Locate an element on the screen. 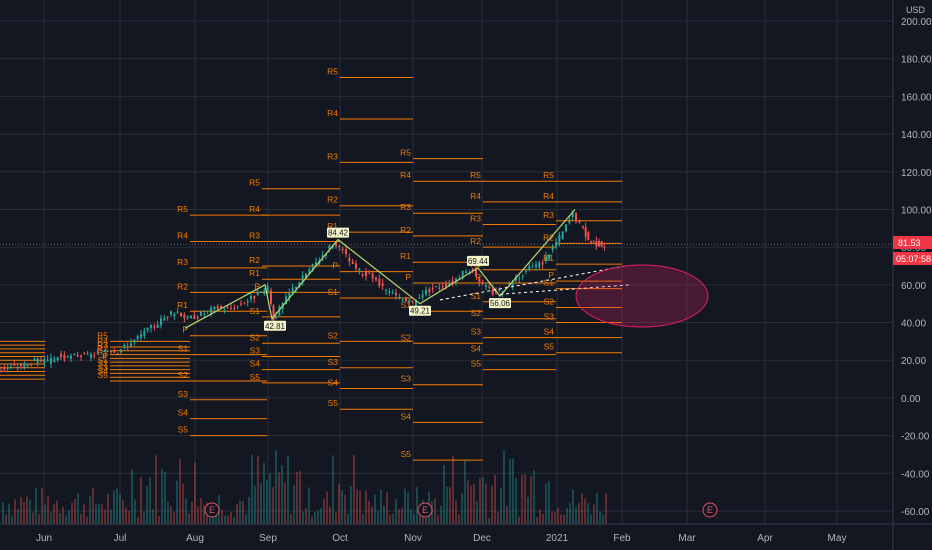 Image resolution: width=932 pixels, height=550 pixels. pivot-label: R5 is located at coordinates (405, 153).